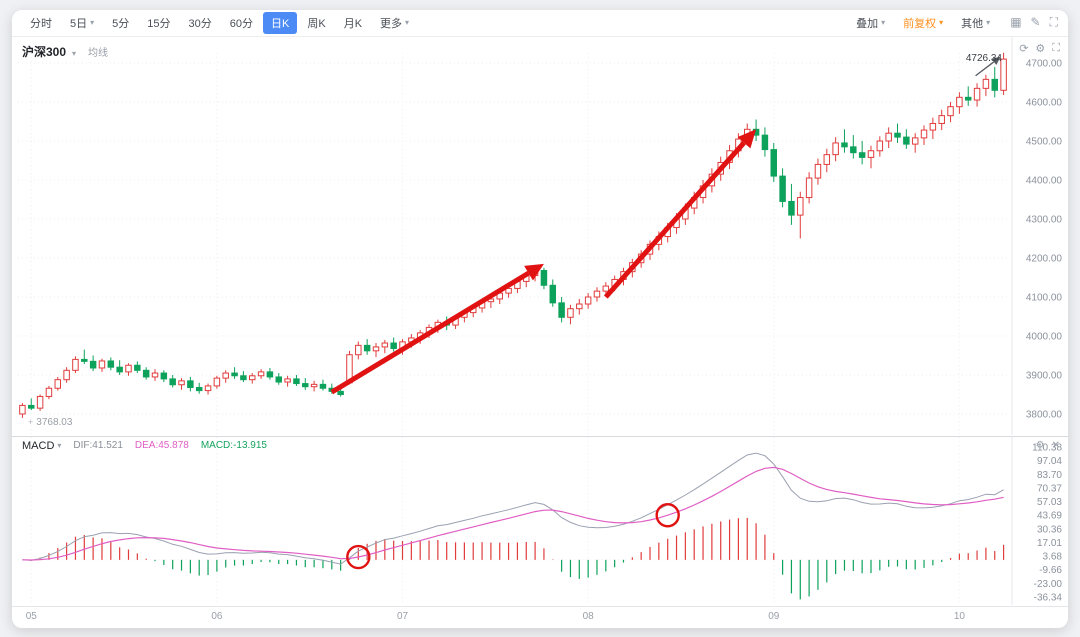 Image resolution: width=1080 pixels, height=637 pixels. I want to click on svg-text: 4300.00, so click(1044, 219).